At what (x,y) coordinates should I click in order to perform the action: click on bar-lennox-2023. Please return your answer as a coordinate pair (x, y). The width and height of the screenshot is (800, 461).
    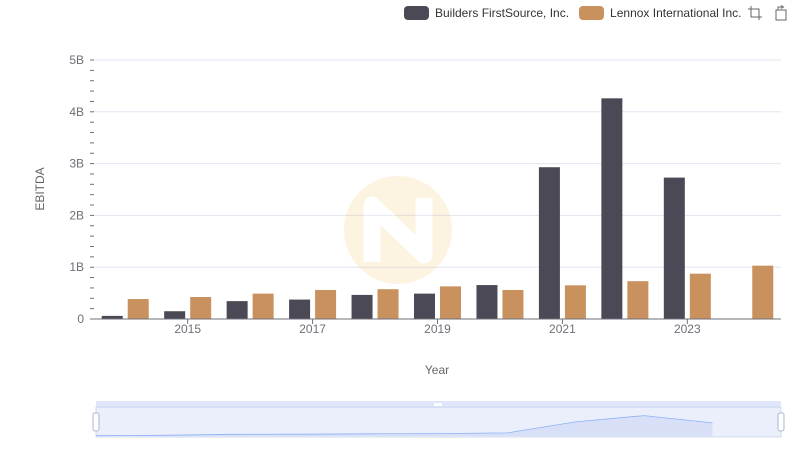
    Looking at the image, I should click on (700, 296).